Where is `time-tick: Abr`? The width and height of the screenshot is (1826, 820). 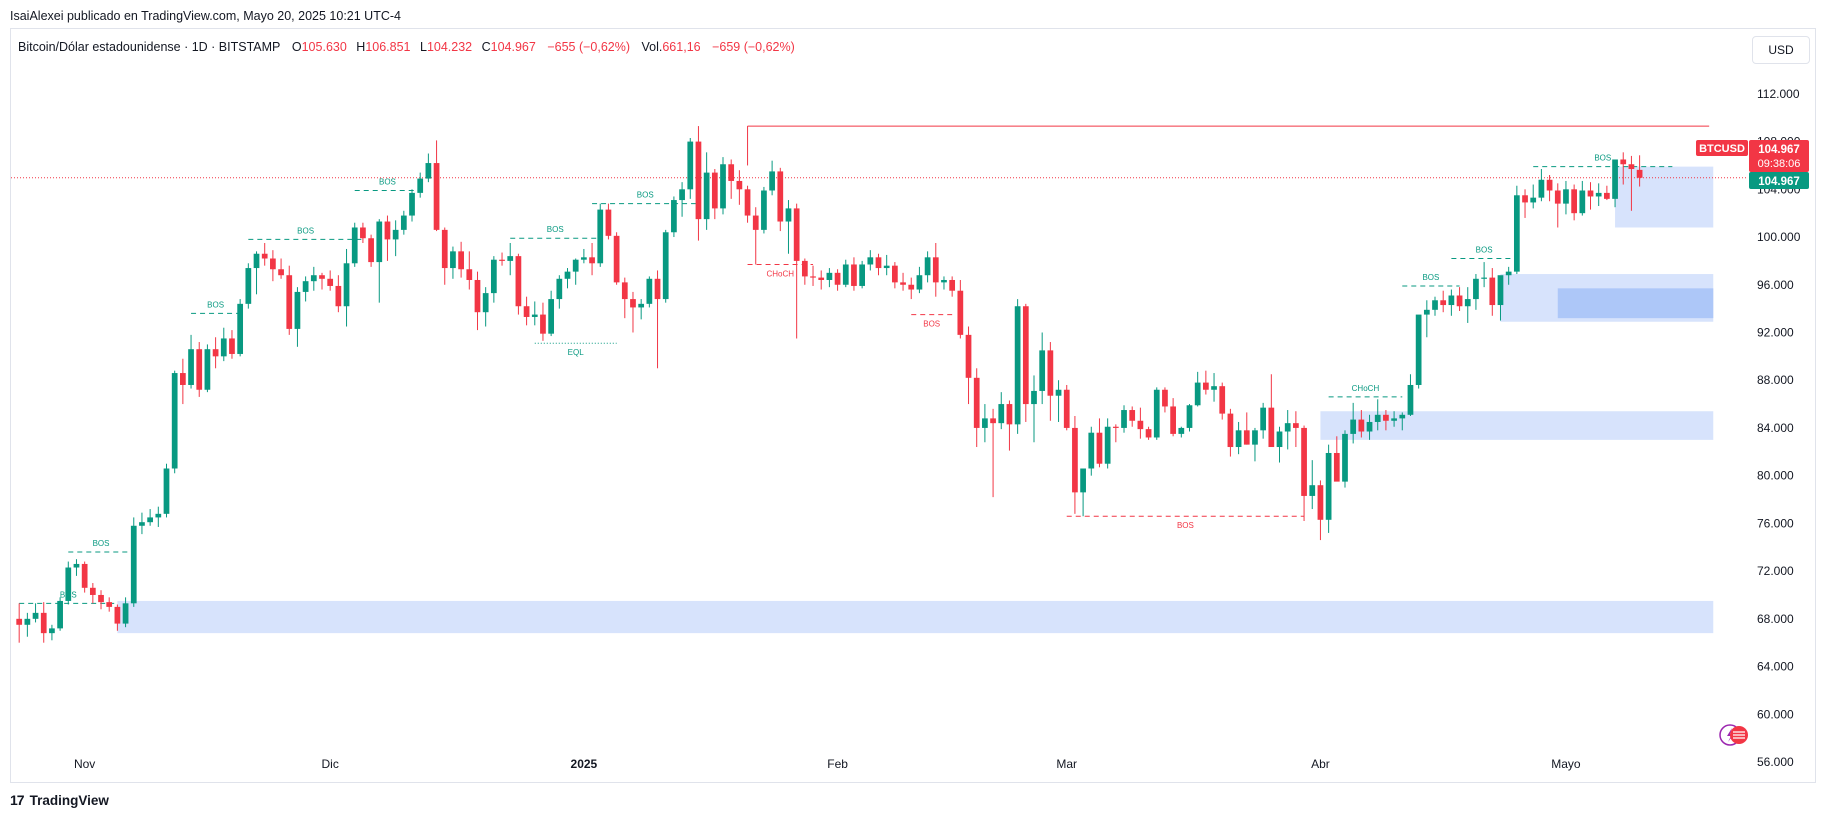 time-tick: Abr is located at coordinates (1320, 764).